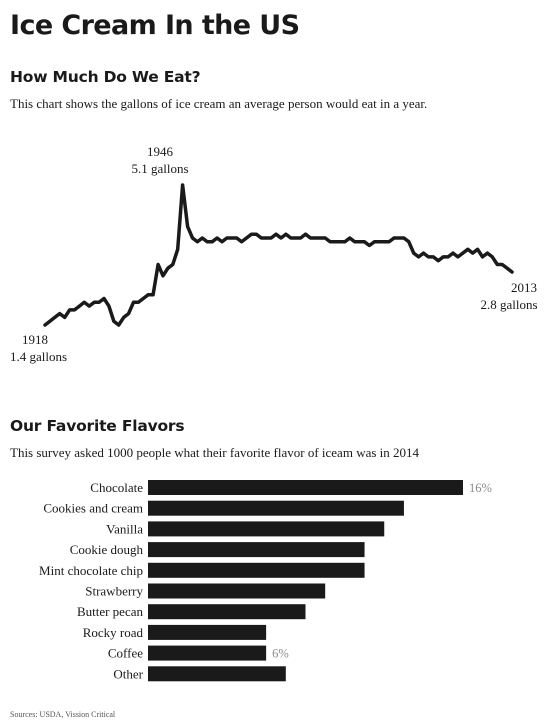 The width and height of the screenshot is (547, 728). What do you see at coordinates (125, 653) in the screenshot?
I see `category-label-coffee: Coffee` at bounding box center [125, 653].